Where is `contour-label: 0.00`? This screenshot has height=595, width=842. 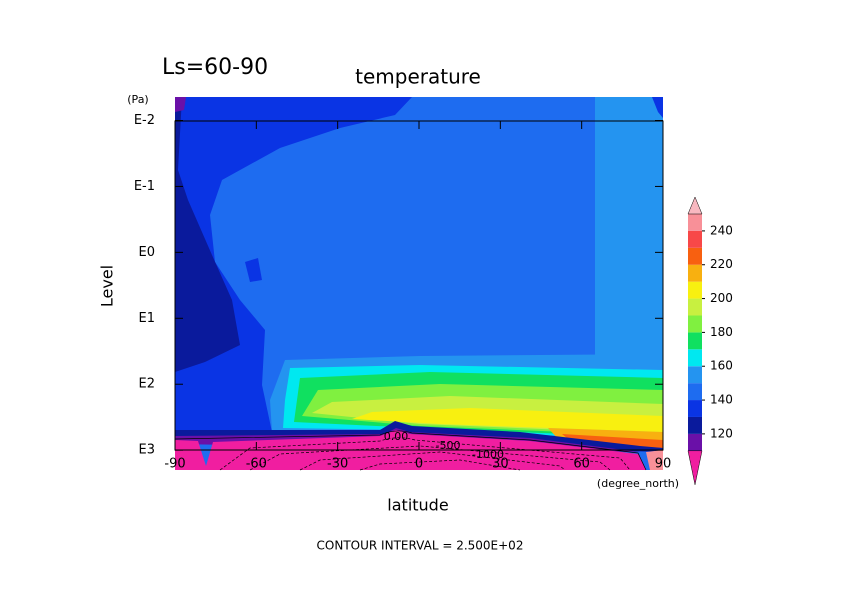 contour-label: 0.00 is located at coordinates (396, 436).